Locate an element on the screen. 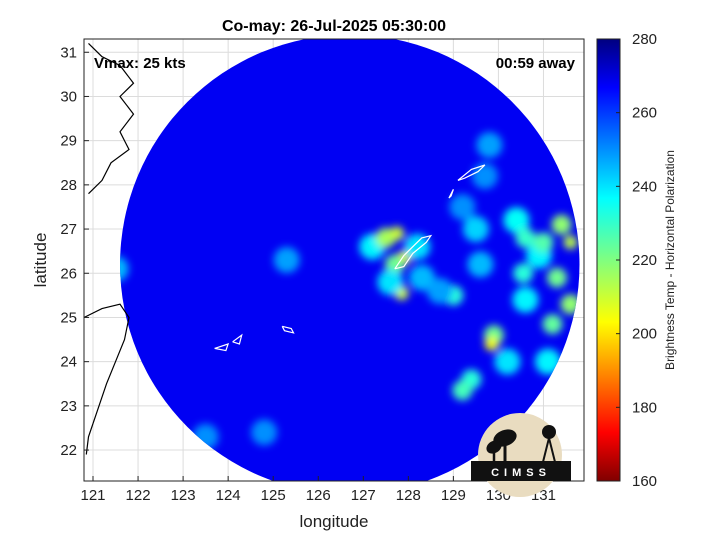  y-tick-label: 23 is located at coordinates (68, 406).